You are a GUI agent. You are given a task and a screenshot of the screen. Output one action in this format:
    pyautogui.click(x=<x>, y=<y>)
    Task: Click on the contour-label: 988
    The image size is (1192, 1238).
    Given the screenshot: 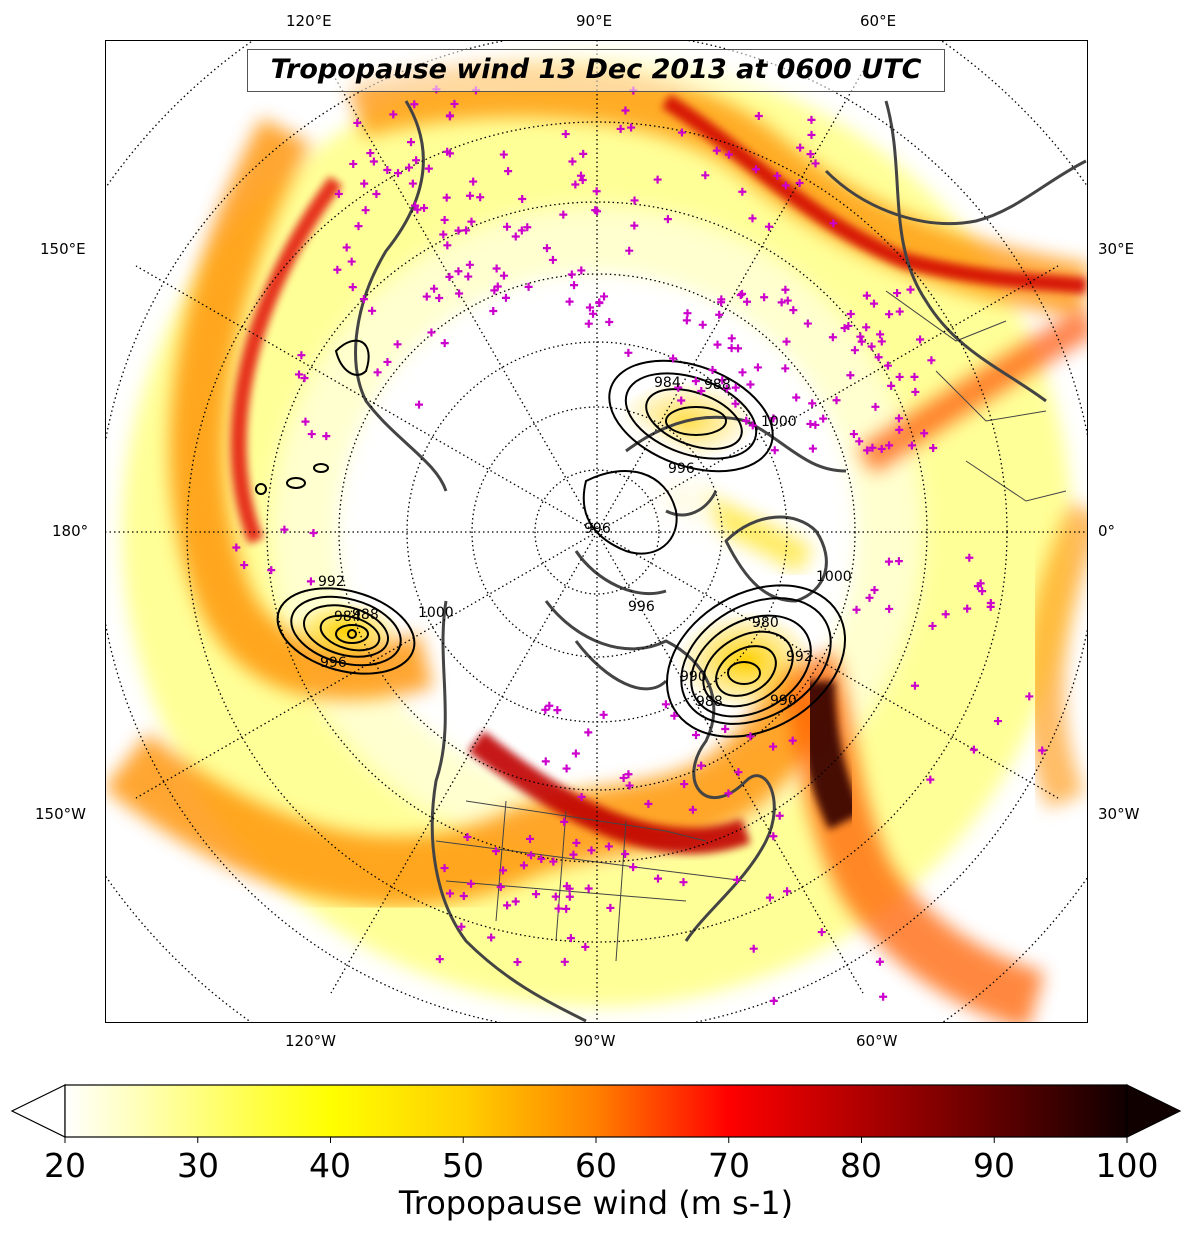 What is the action you would take?
    pyautogui.click(x=365, y=615)
    